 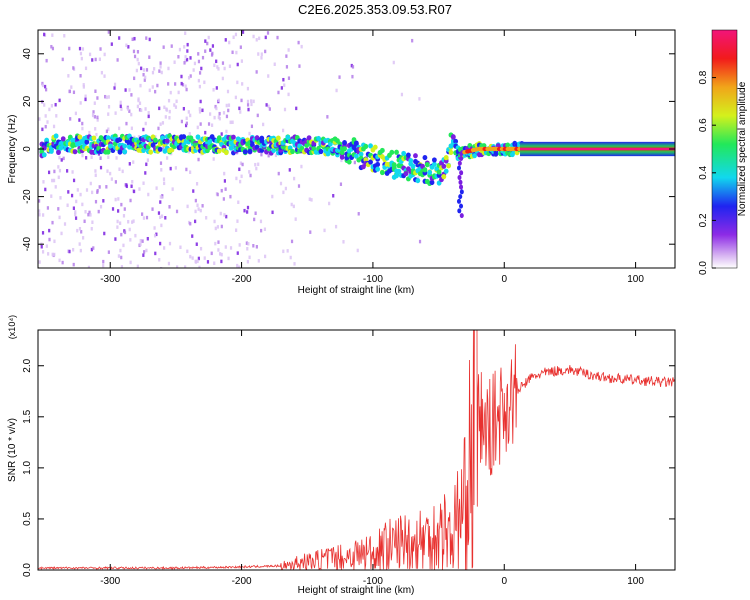 What do you see at coordinates (504, 279) in the screenshot?
I see `spectrogram-x-tick-label: 0` at bounding box center [504, 279].